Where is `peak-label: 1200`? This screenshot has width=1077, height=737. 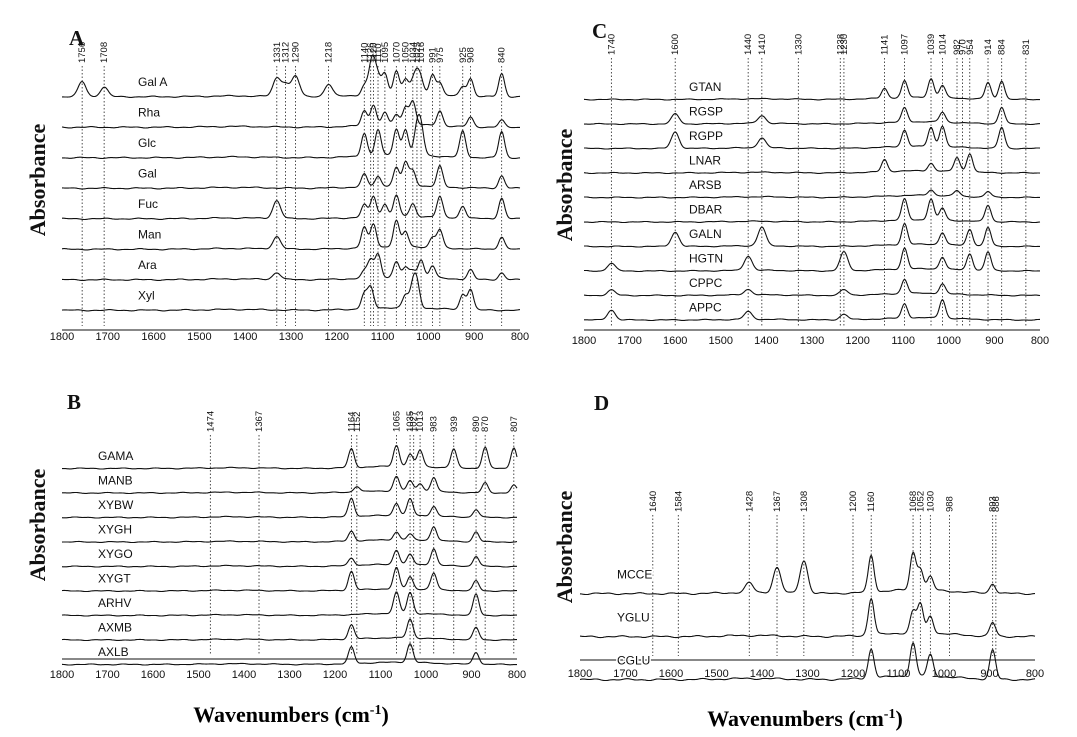 peak-label: 1200 is located at coordinates (853, 501).